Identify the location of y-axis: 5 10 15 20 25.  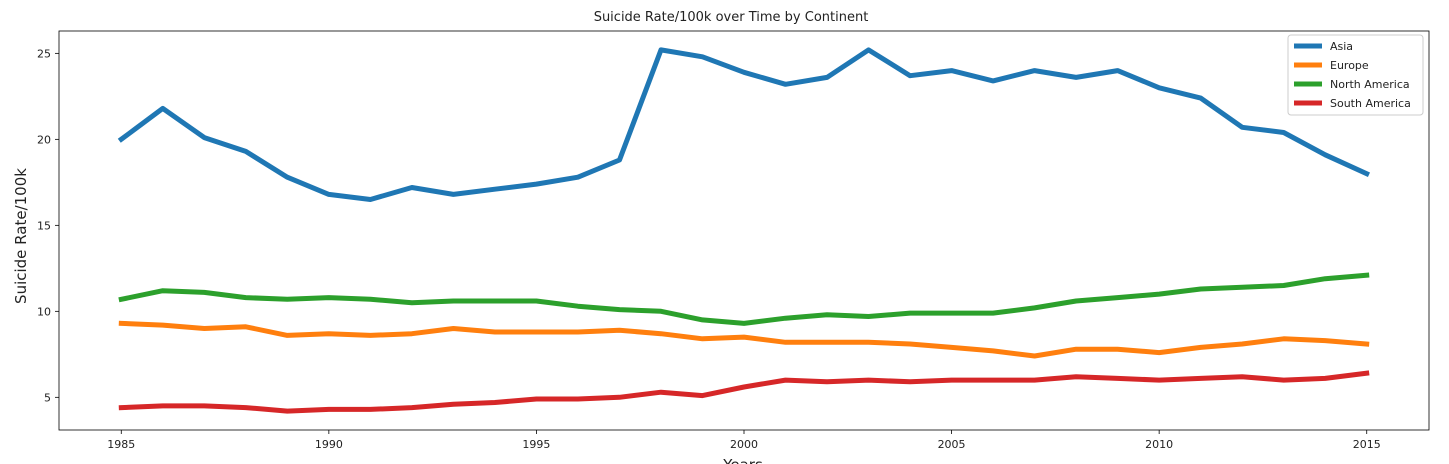
(48, 225).